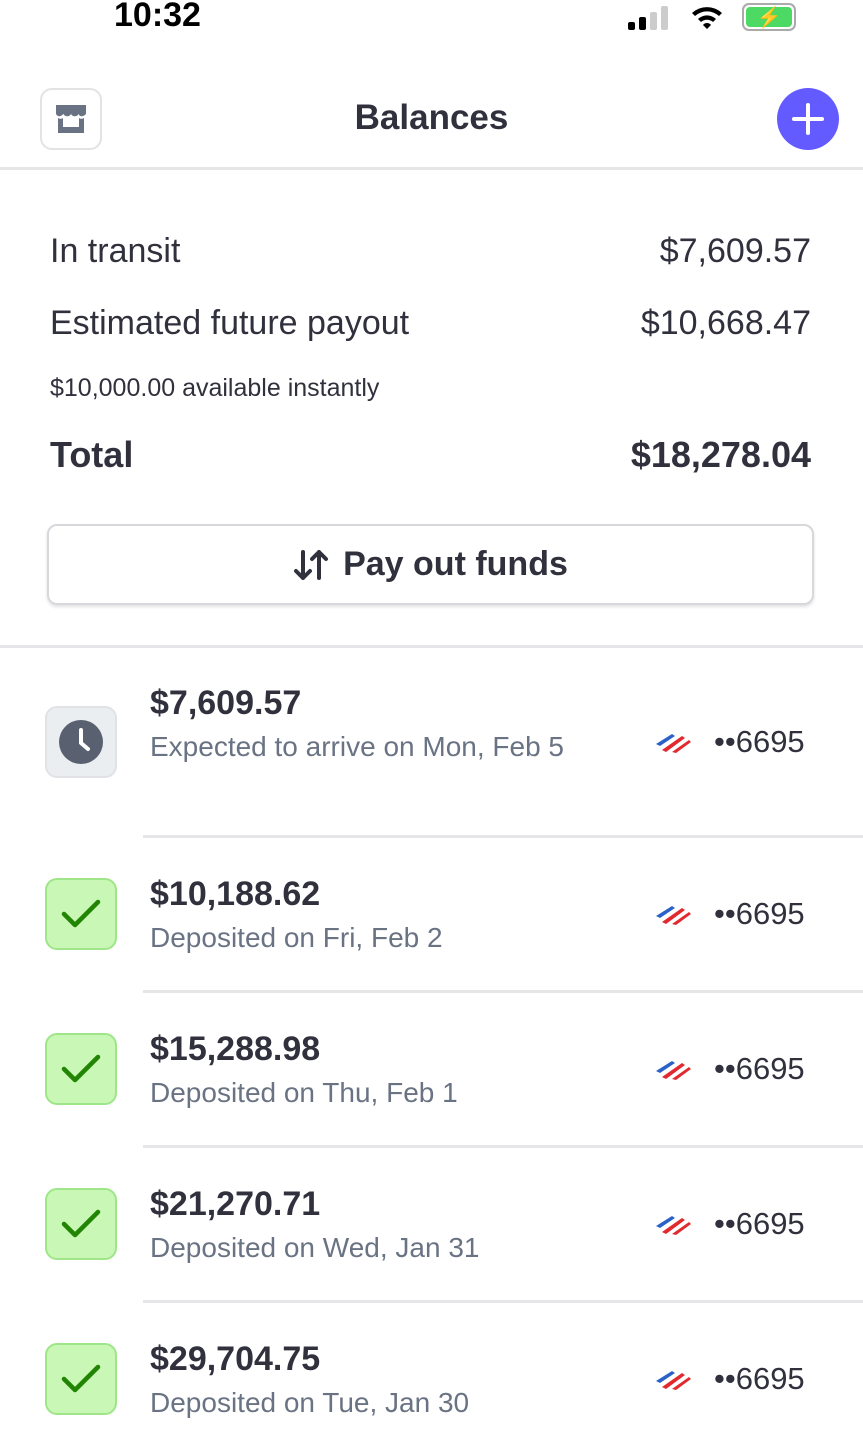 This screenshot has height=1440, width=863. Describe the element at coordinates (431, 117) in the screenshot. I see `page-title: Balances` at that location.